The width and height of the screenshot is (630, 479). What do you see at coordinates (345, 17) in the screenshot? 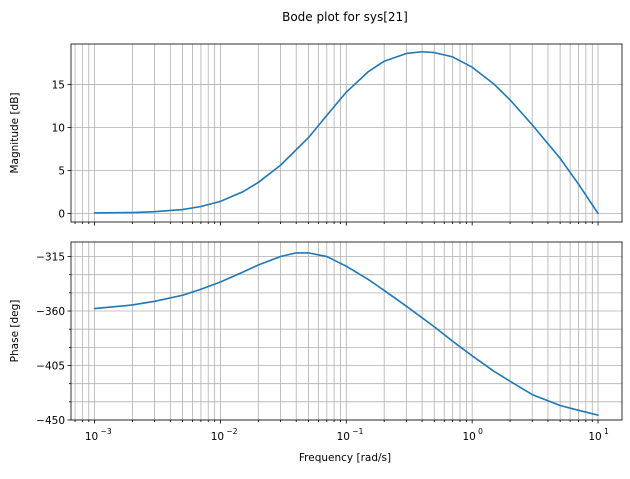
I see `figure-title: Bode plot for sys[21]` at bounding box center [345, 17].